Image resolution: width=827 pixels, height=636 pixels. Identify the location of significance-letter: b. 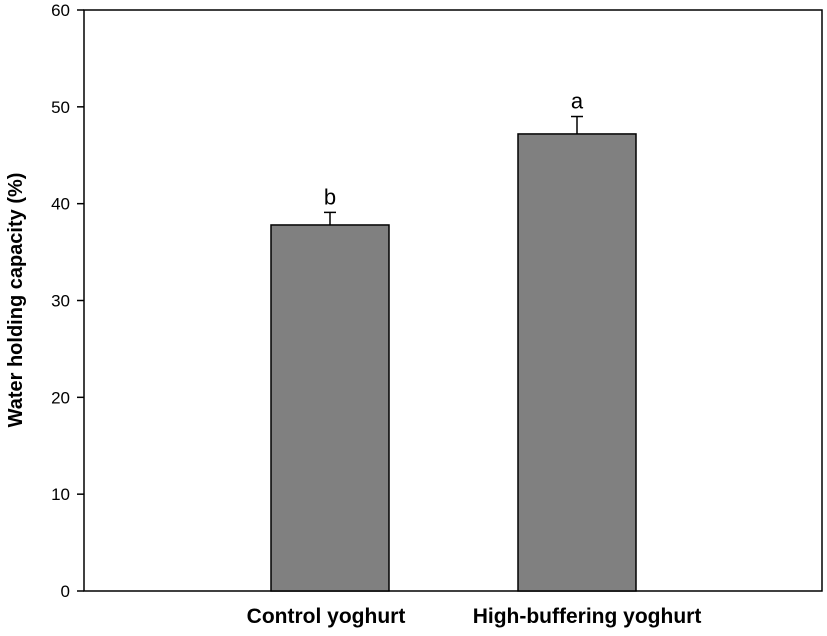
(330, 196).